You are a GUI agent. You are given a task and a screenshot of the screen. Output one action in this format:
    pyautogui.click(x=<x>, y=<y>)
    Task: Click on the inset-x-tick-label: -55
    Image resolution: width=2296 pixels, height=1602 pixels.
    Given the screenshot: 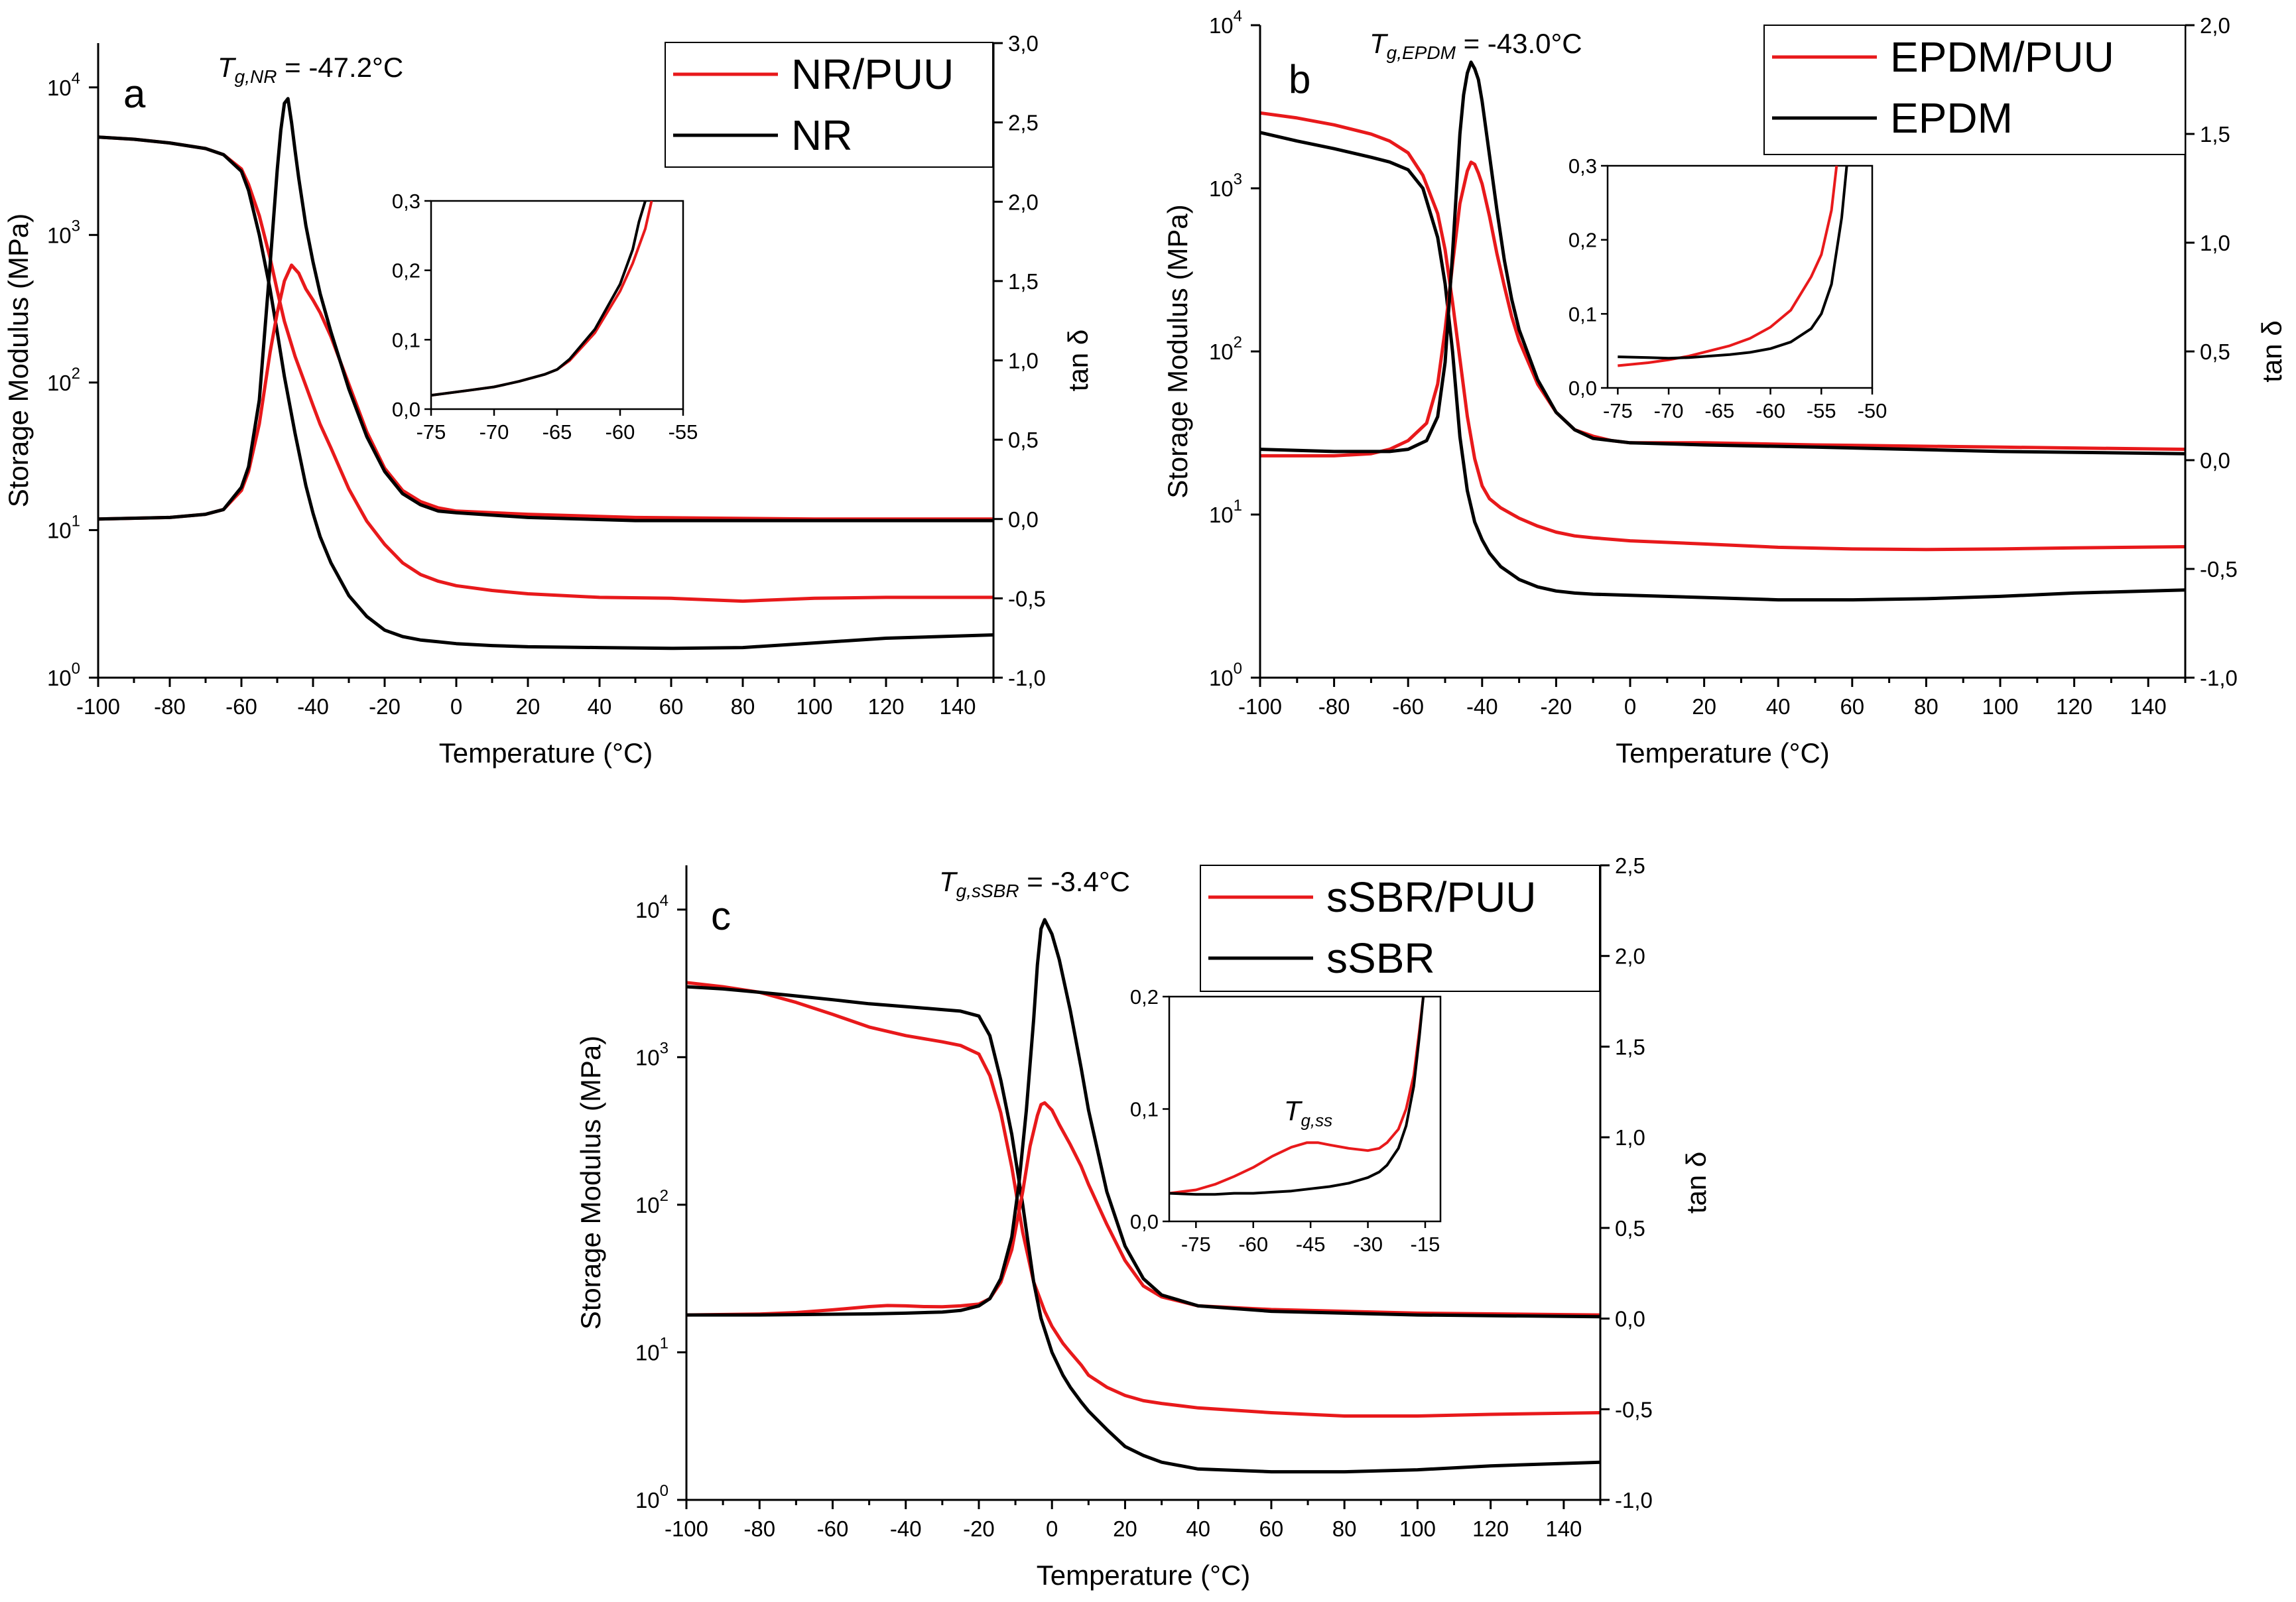 What is the action you would take?
    pyautogui.click(x=1821, y=410)
    